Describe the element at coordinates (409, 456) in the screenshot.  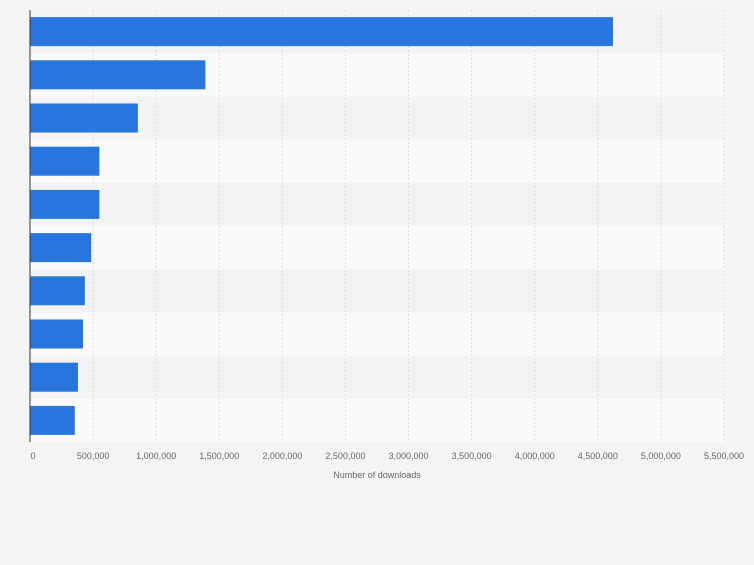
I see `x-tick-label-6: 3,000,000` at that location.